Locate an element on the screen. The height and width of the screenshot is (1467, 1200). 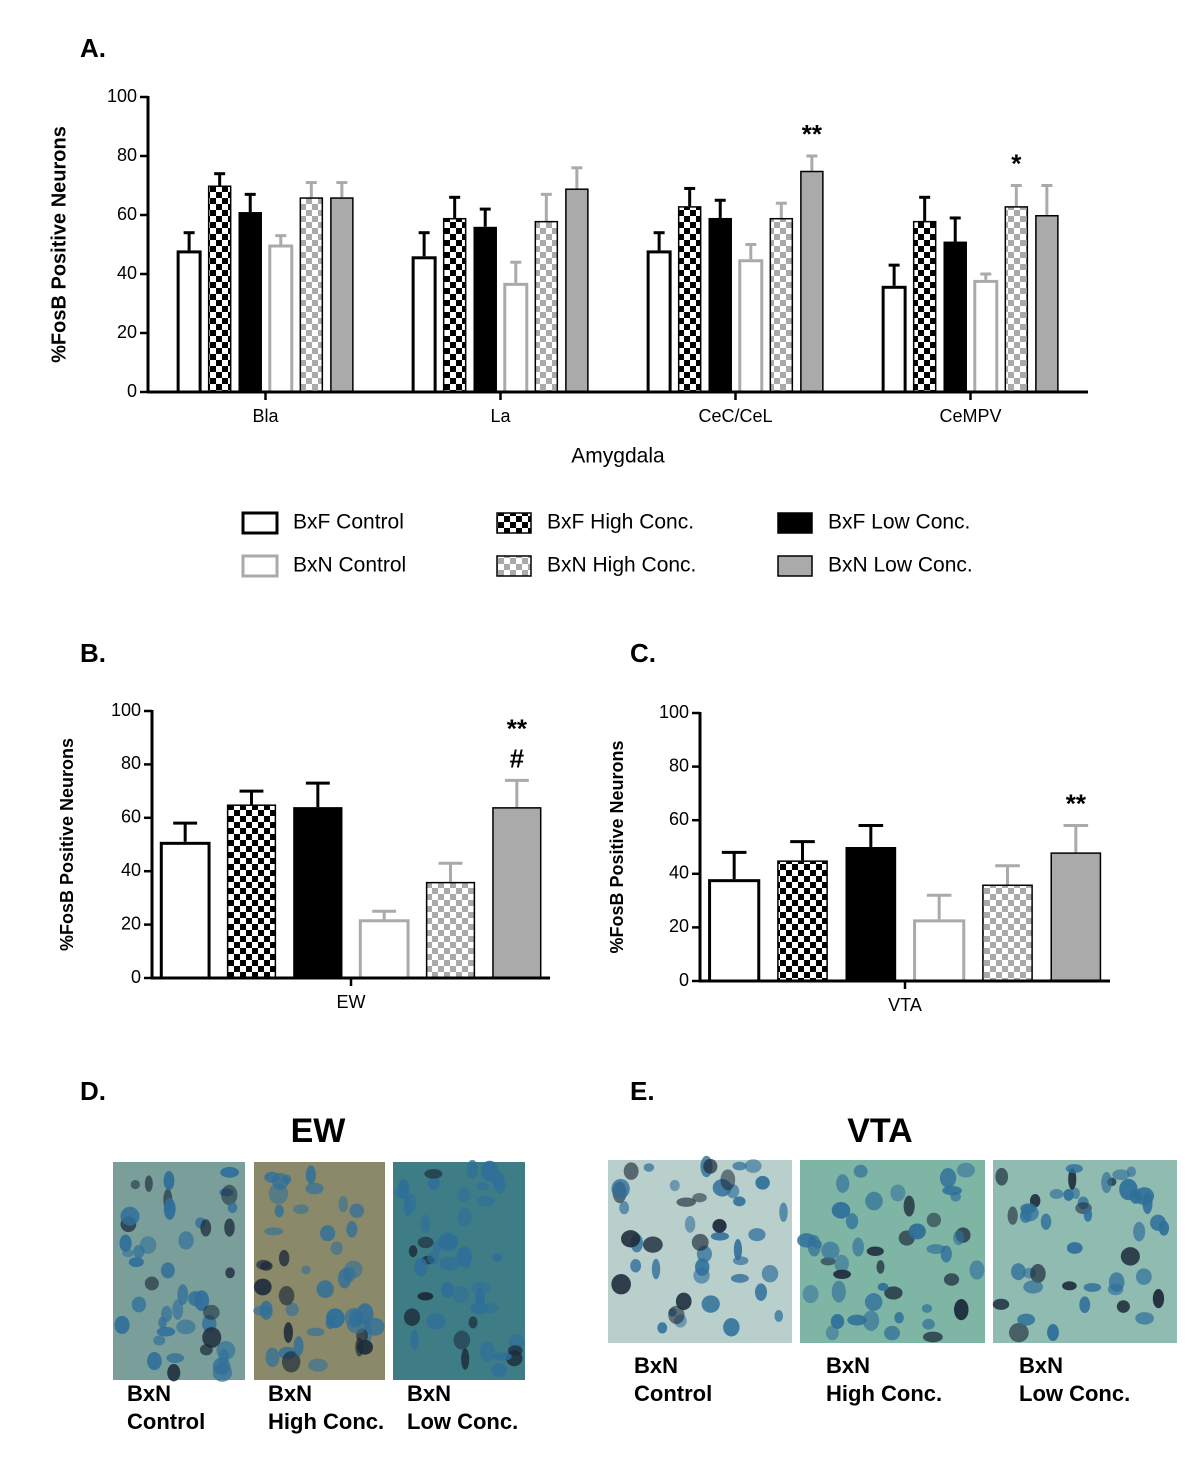
y-tick-label: 80 is located at coordinates (131, 763).